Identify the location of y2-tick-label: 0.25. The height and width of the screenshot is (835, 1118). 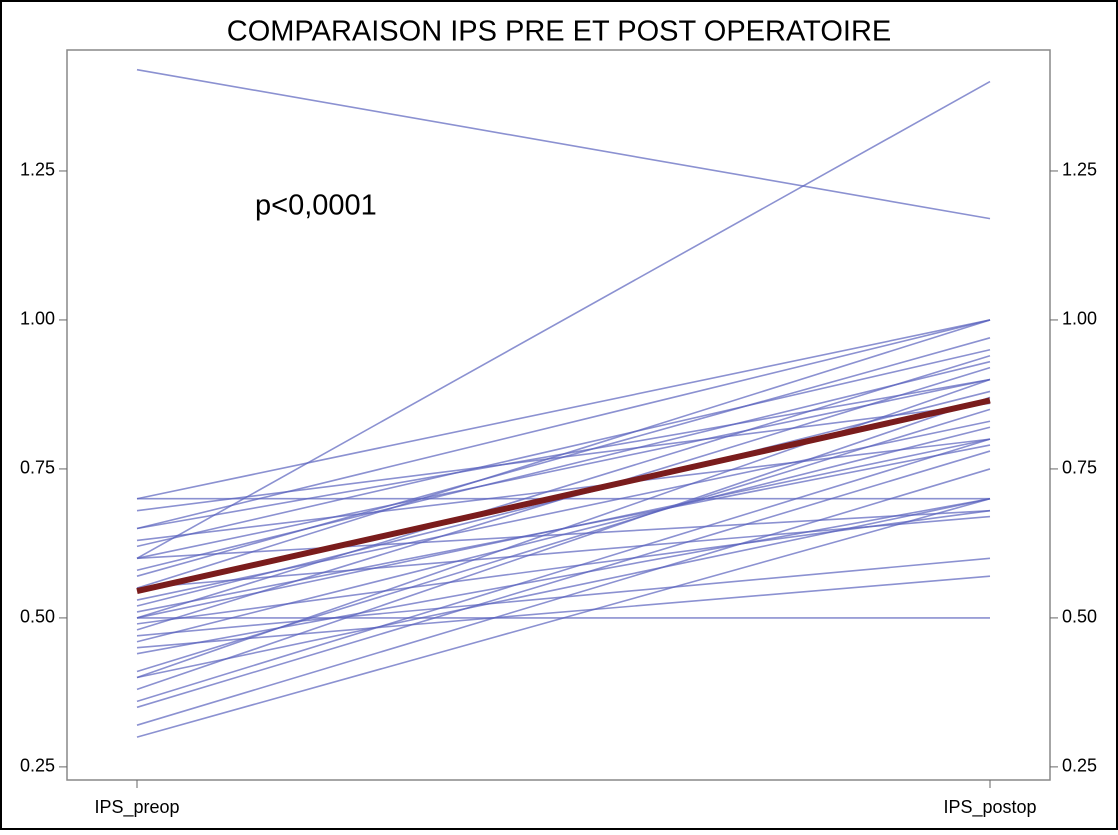
(1079, 766).